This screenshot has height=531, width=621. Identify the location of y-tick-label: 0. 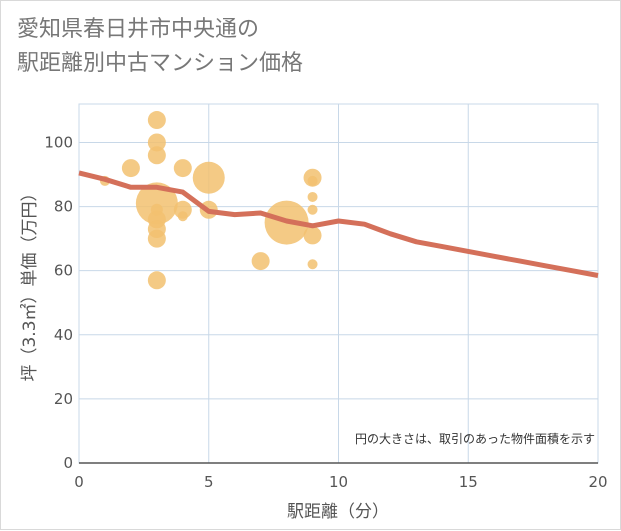
(68, 463).